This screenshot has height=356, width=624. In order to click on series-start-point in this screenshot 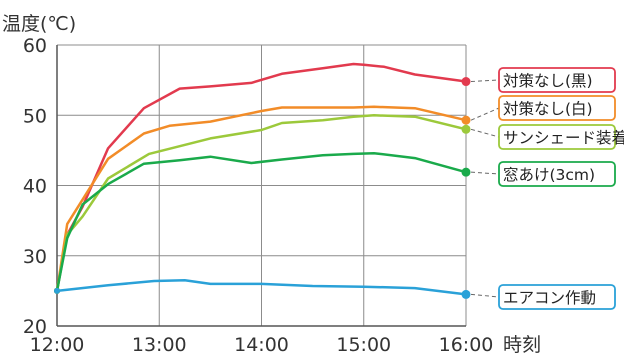, I will do `click(57, 290)`.